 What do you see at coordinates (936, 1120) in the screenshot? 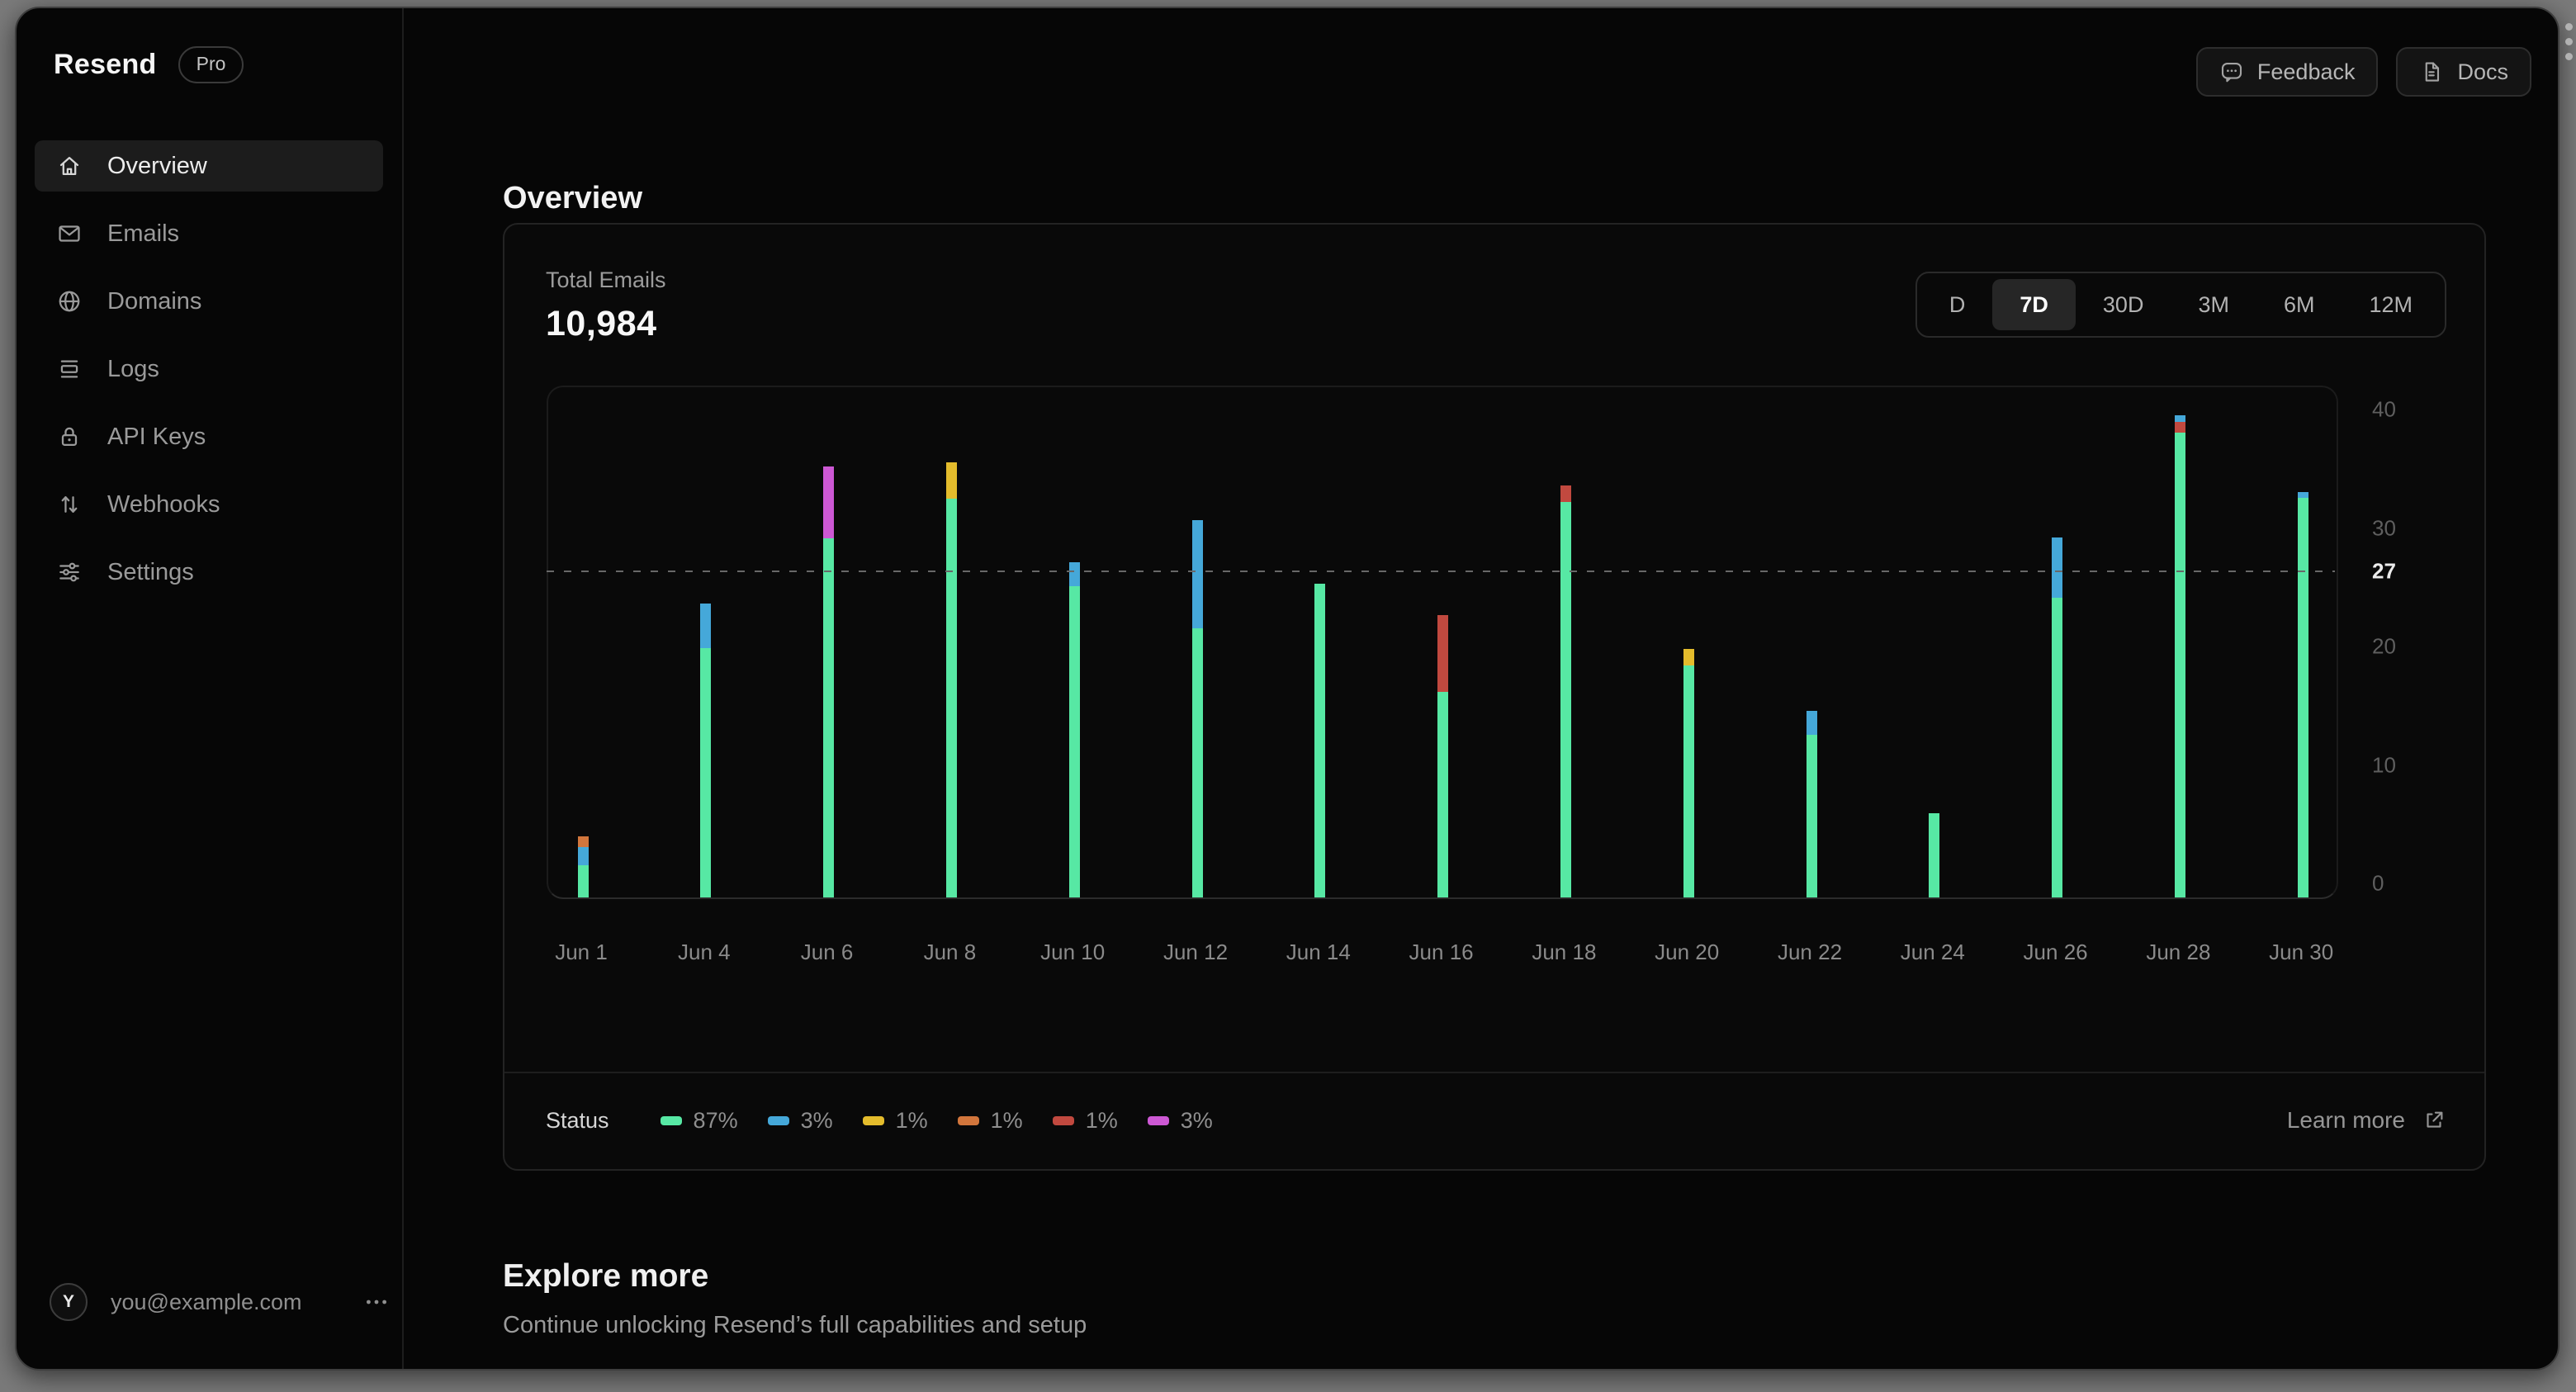
I see `status-legend: 87% 3% 1% 1% 1% 3%` at bounding box center [936, 1120].